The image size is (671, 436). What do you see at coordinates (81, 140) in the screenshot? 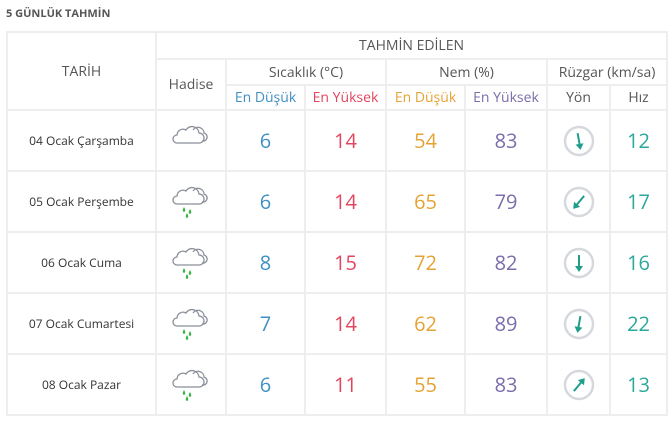
I see `date: 04 Ocak Çarşamba` at bounding box center [81, 140].